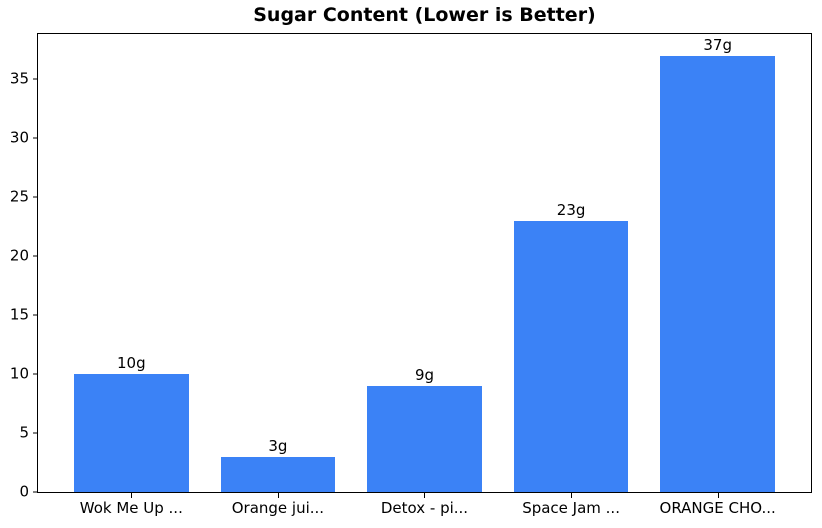 The image size is (822, 528). Describe the element at coordinates (19, 255) in the screenshot. I see `y-axis-tick-label: 20` at that location.